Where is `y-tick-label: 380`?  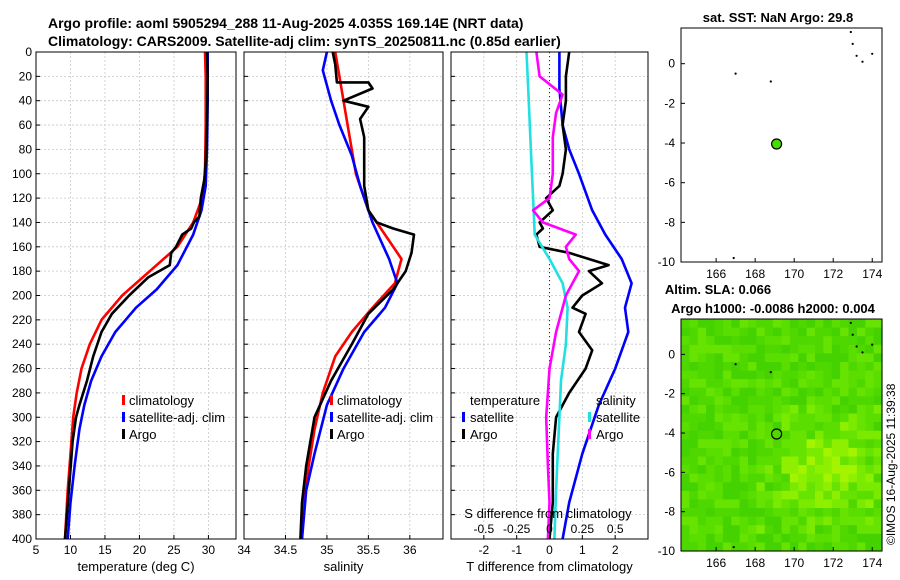 y-tick-label: 380 is located at coordinates (22, 515).